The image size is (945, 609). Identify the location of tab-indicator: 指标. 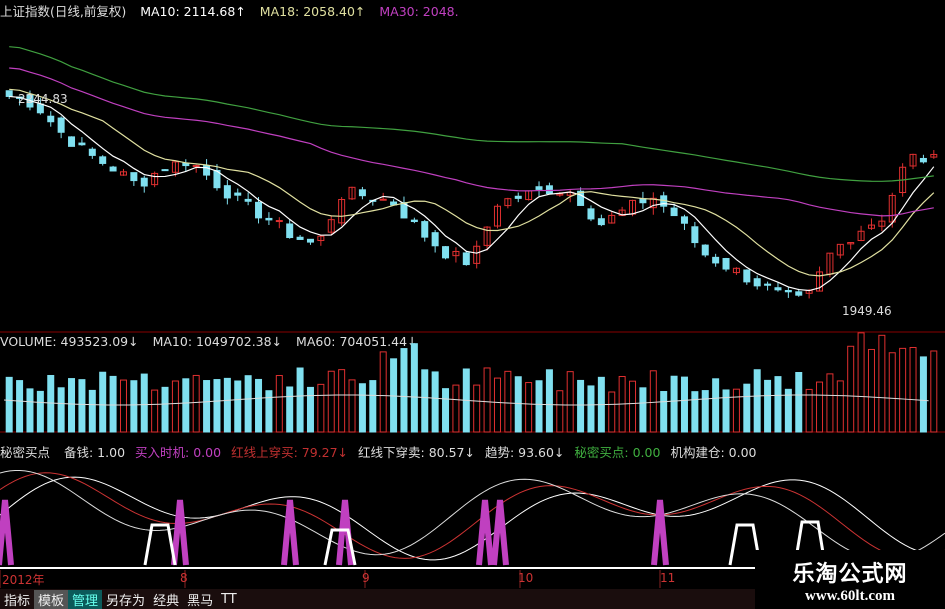
(17, 601).